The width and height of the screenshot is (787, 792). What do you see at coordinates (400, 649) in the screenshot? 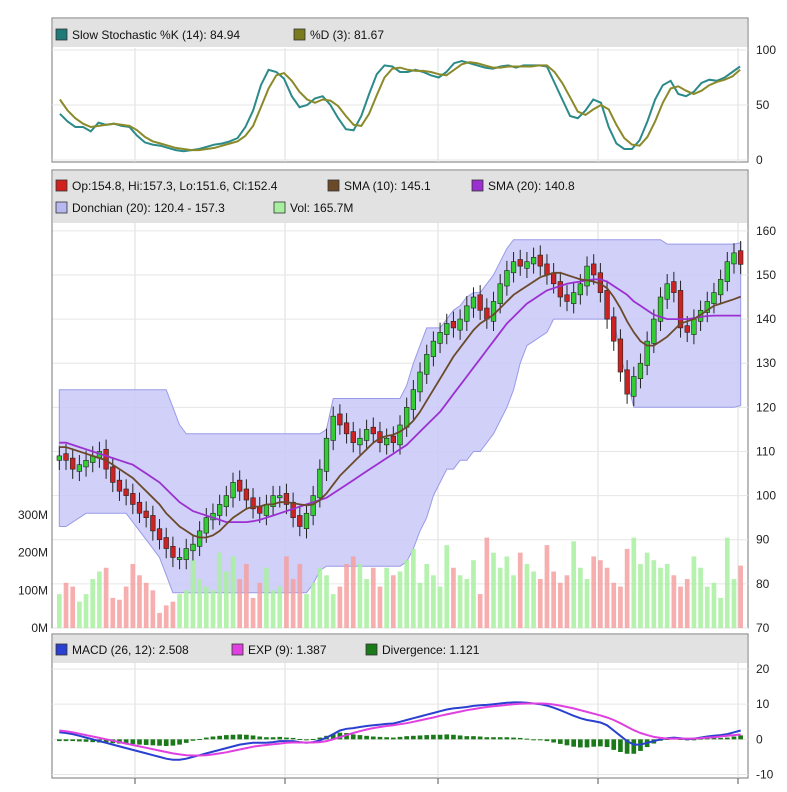
I see `macd-legend-strip` at bounding box center [400, 649].